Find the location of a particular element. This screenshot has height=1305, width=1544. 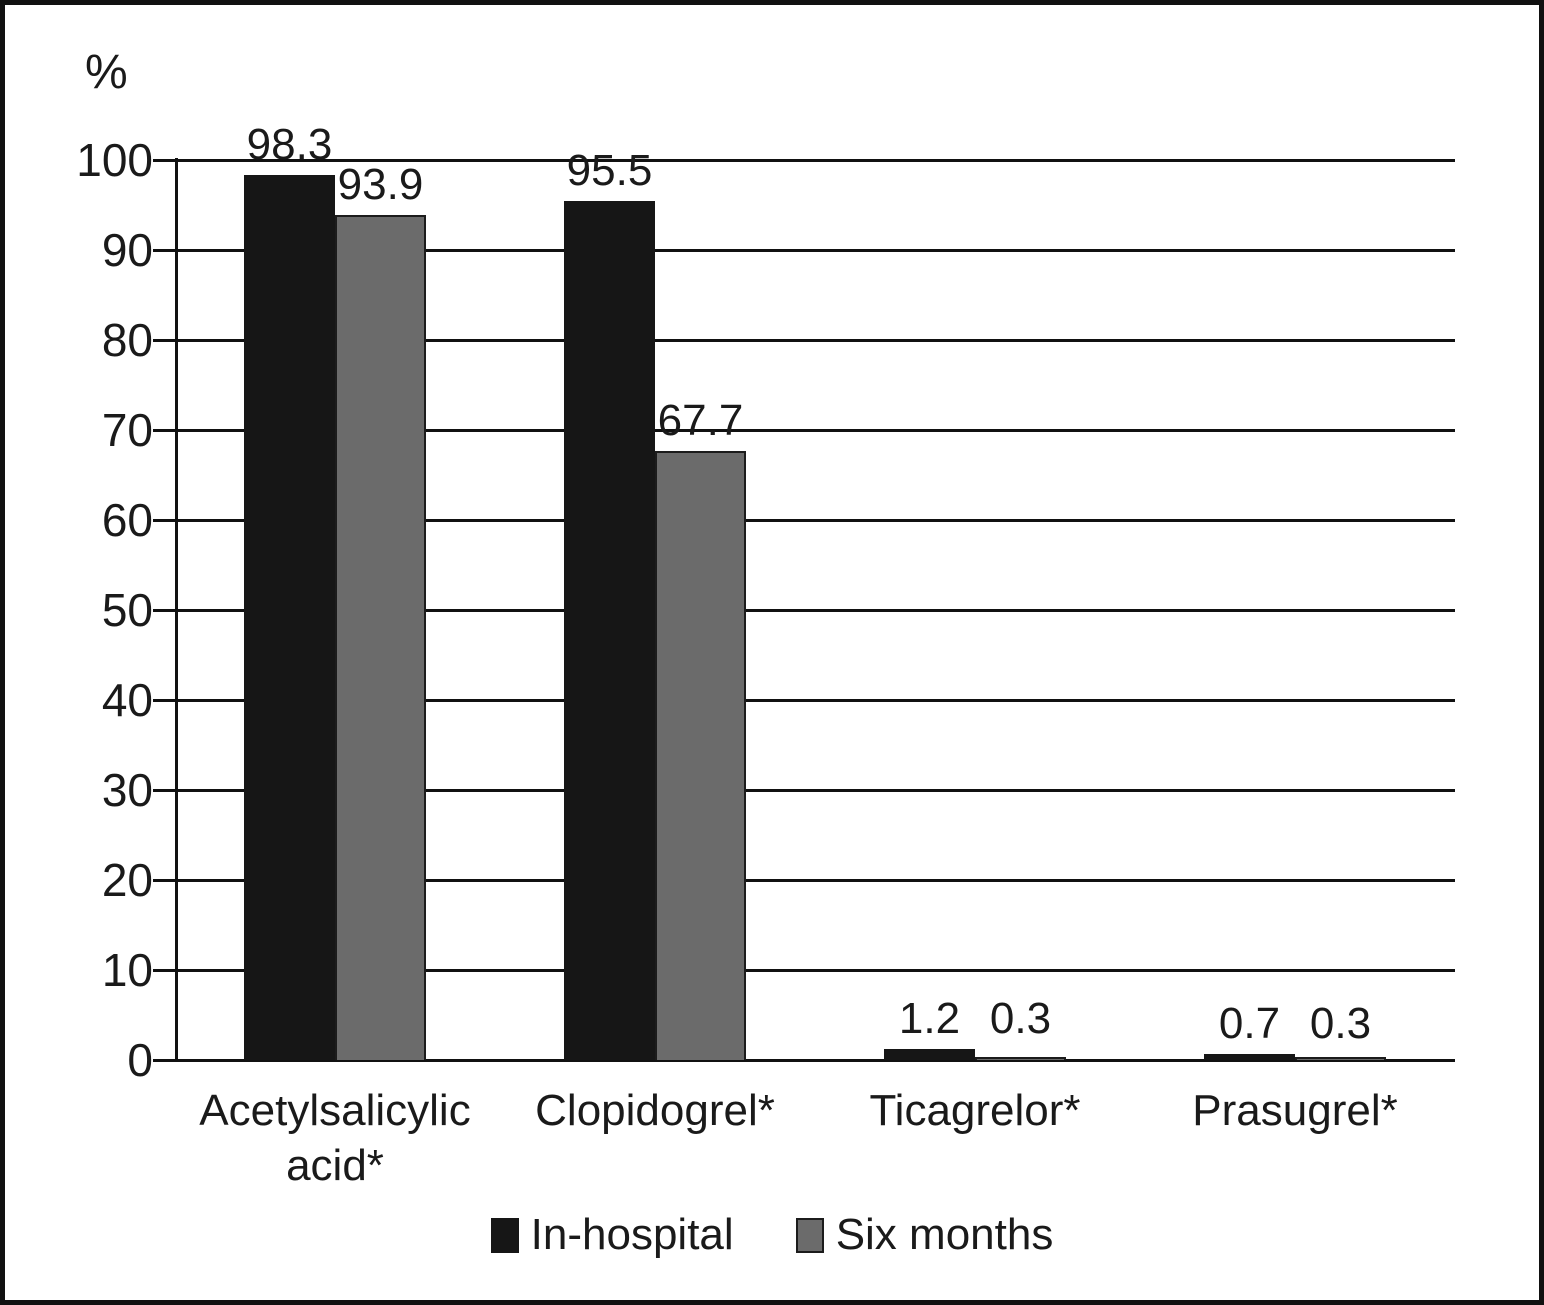

legend-item-in-hospital: In-hospital is located at coordinates (612, 1235).